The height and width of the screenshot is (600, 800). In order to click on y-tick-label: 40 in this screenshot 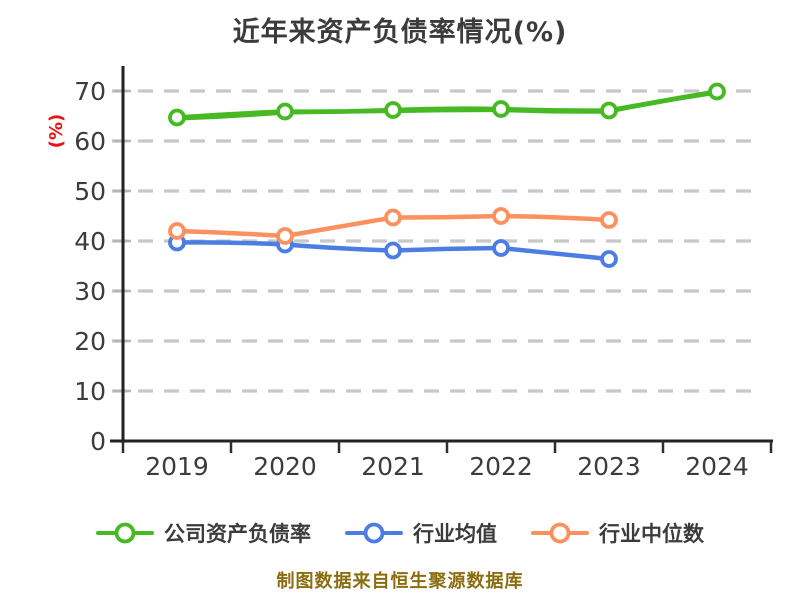, I will do `click(90, 241)`.